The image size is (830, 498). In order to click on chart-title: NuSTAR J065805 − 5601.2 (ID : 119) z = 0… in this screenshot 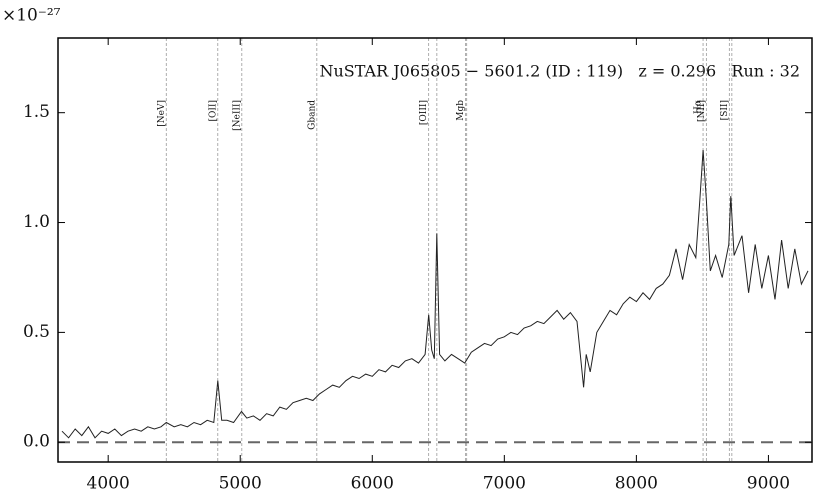, I will do `click(559, 71)`.